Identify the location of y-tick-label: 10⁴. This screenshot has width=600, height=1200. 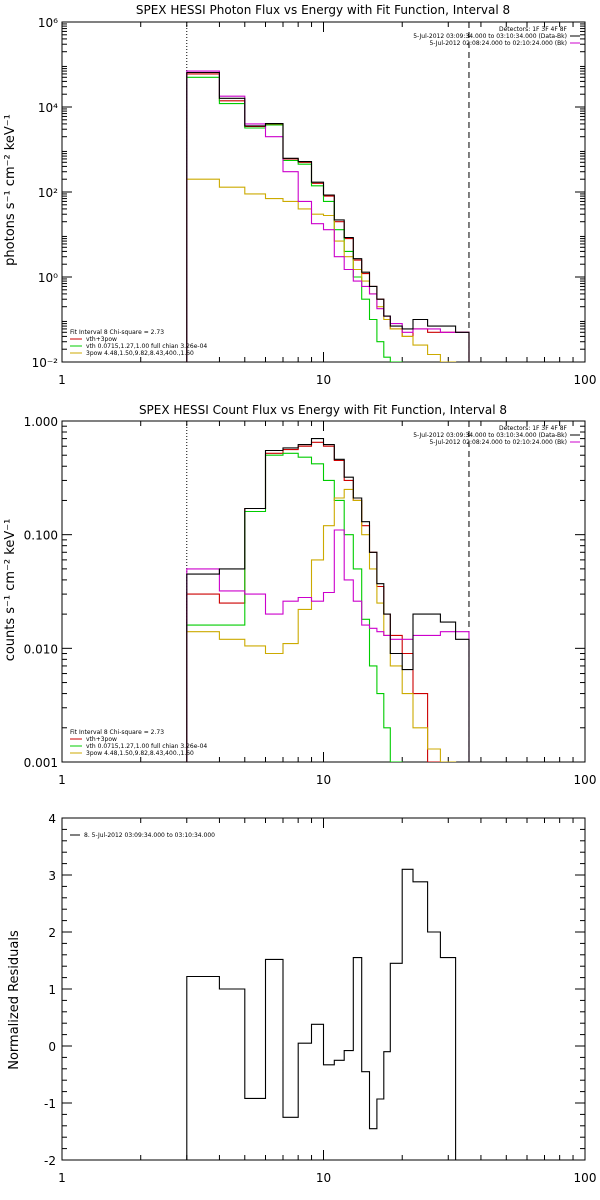
(48, 108).